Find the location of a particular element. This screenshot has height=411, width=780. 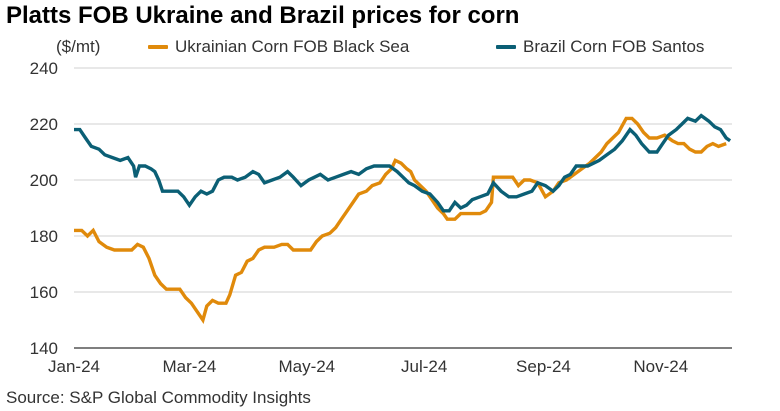

legend-label-brazil-corn: Brazil Corn FOB Santos is located at coordinates (614, 46).